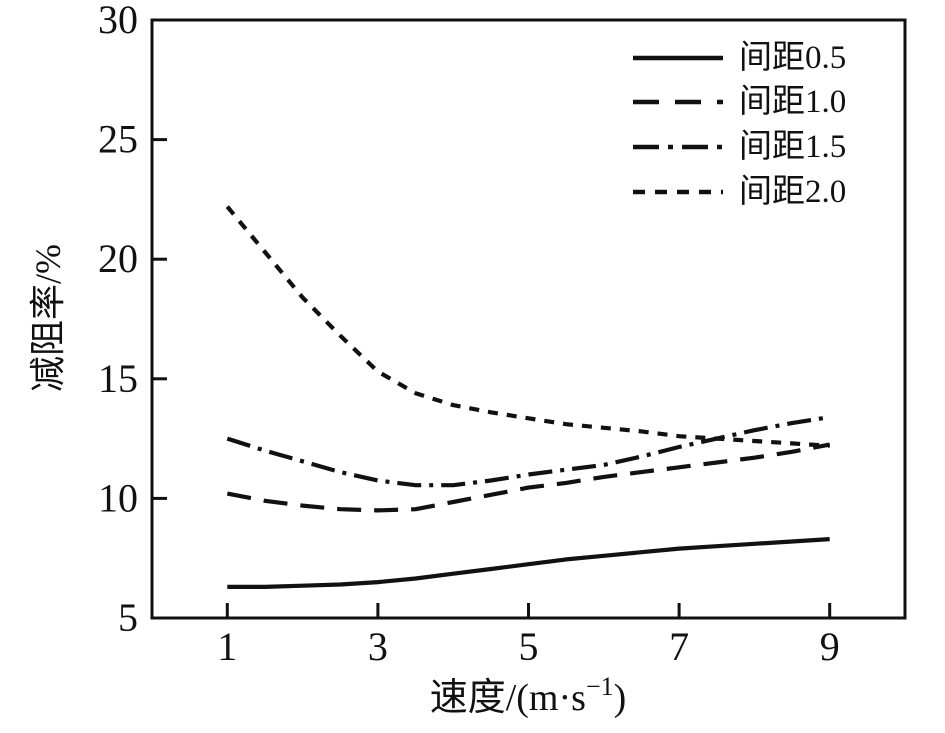  What do you see at coordinates (508, 698) in the screenshot?
I see `x-axis-label-main: 速度/(m·s` at bounding box center [508, 698].